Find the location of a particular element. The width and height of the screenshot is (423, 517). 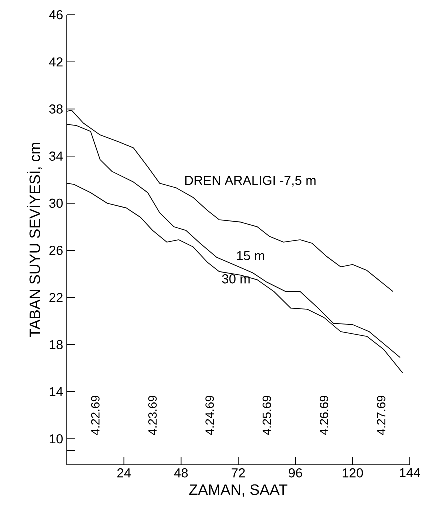

y-tick-label: 10 is located at coordinates (56, 439).